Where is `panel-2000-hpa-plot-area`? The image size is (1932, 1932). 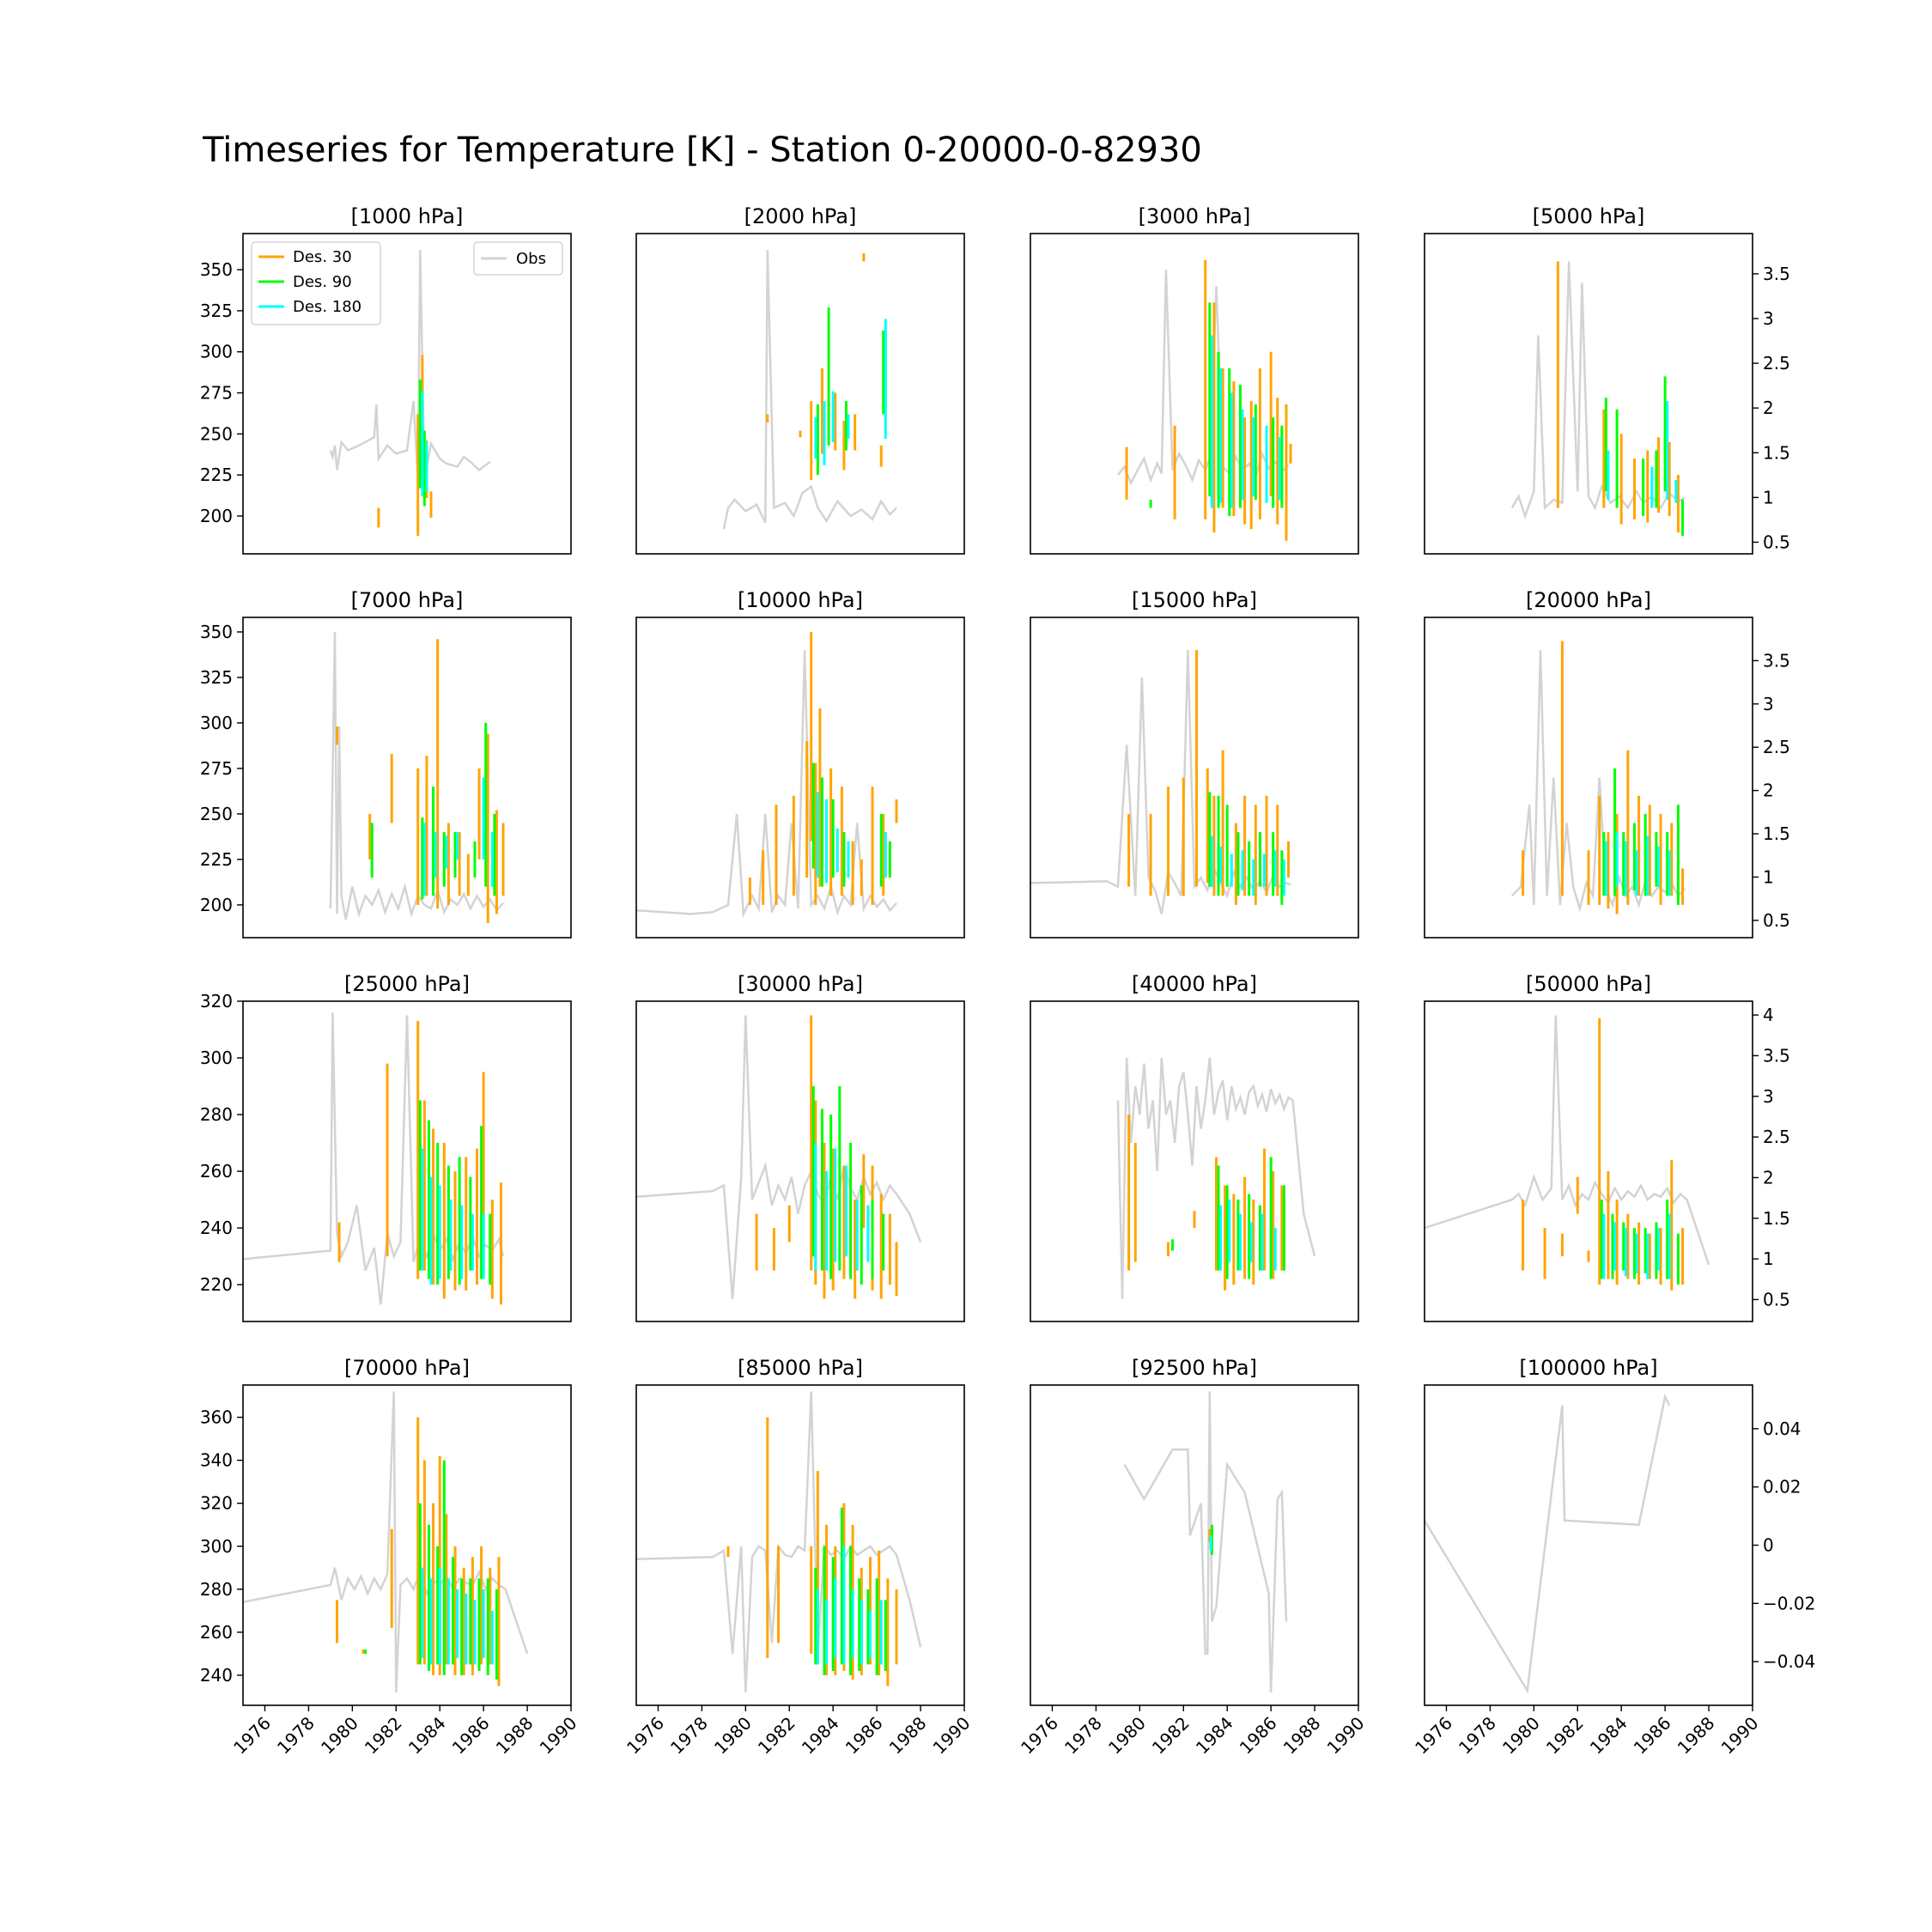 panel-2000-hpa-plot-area is located at coordinates (810, 390).